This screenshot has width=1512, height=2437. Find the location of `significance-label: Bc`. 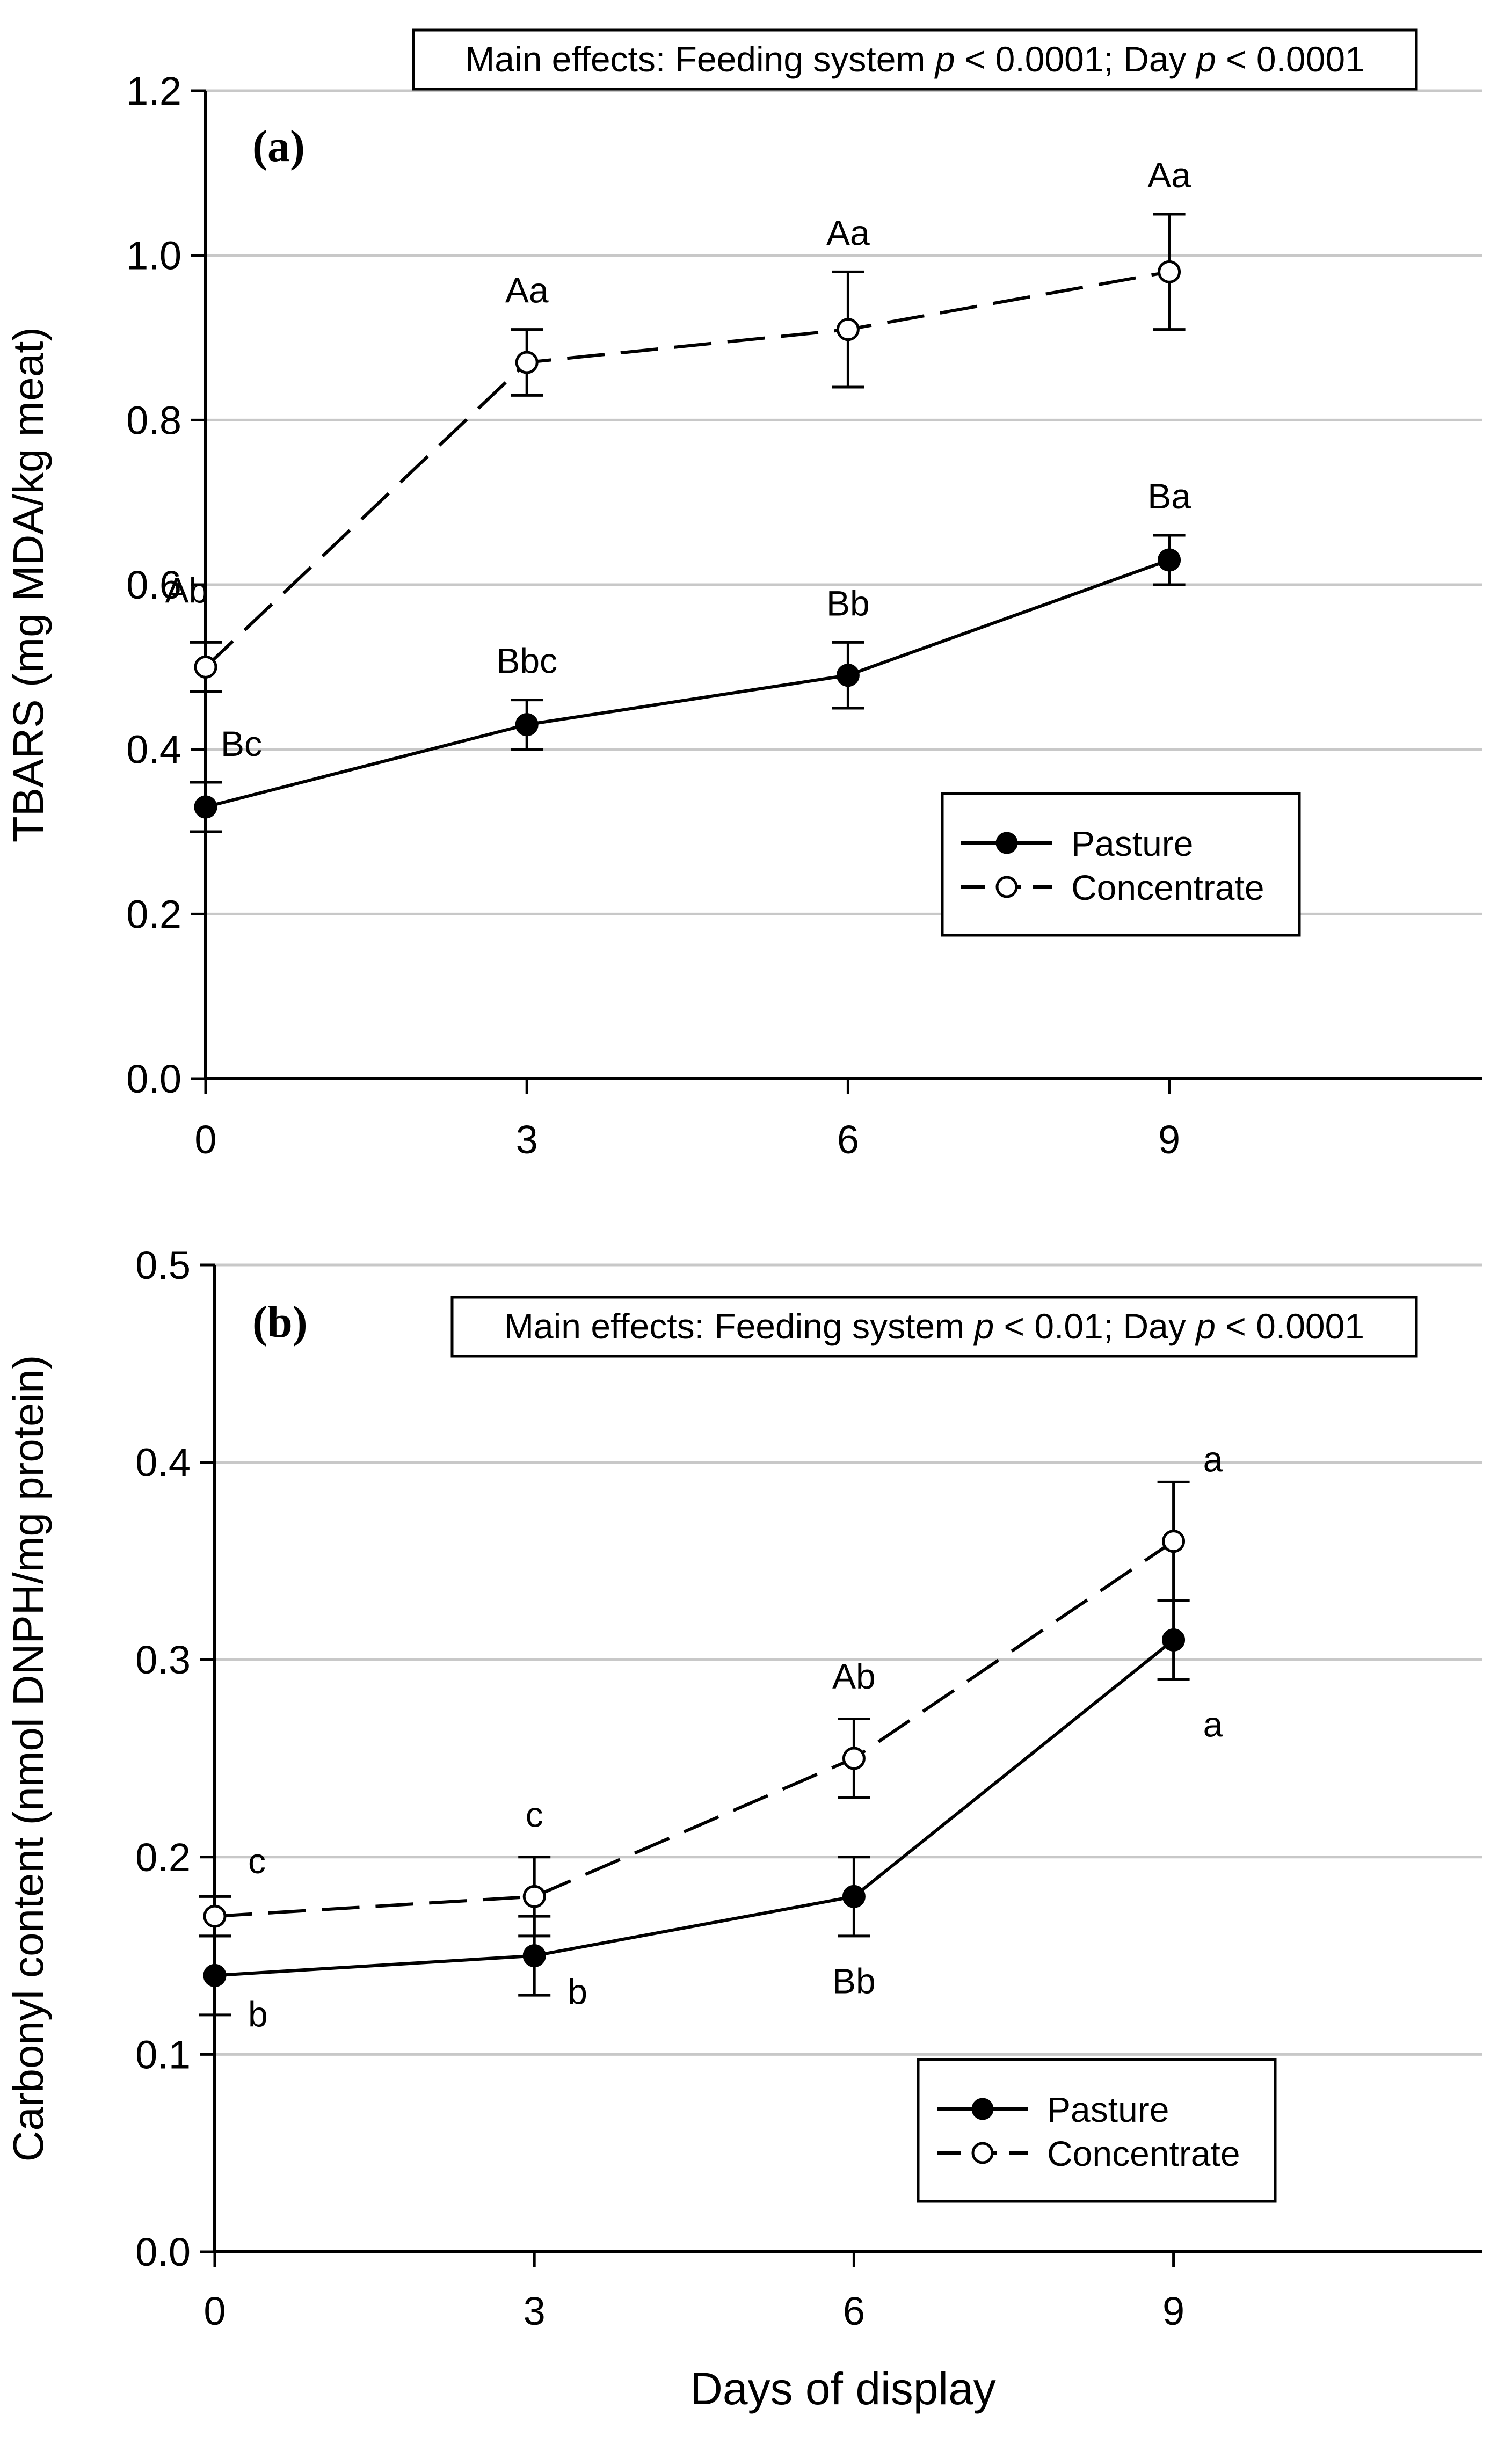

significance-label: Bc is located at coordinates (242, 743).